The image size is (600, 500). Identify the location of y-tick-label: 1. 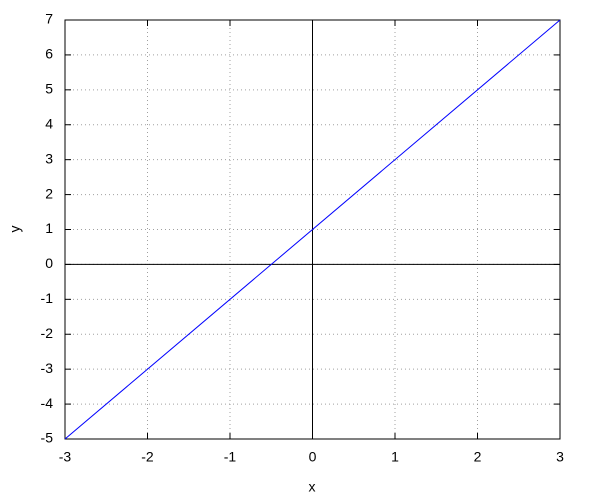
(49, 228).